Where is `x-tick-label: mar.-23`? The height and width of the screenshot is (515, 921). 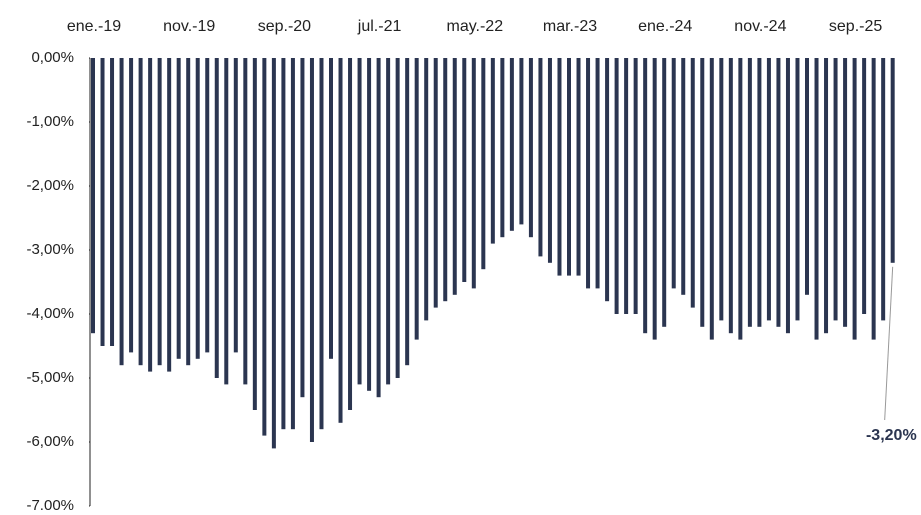 x-tick-label: mar.-23 is located at coordinates (570, 26).